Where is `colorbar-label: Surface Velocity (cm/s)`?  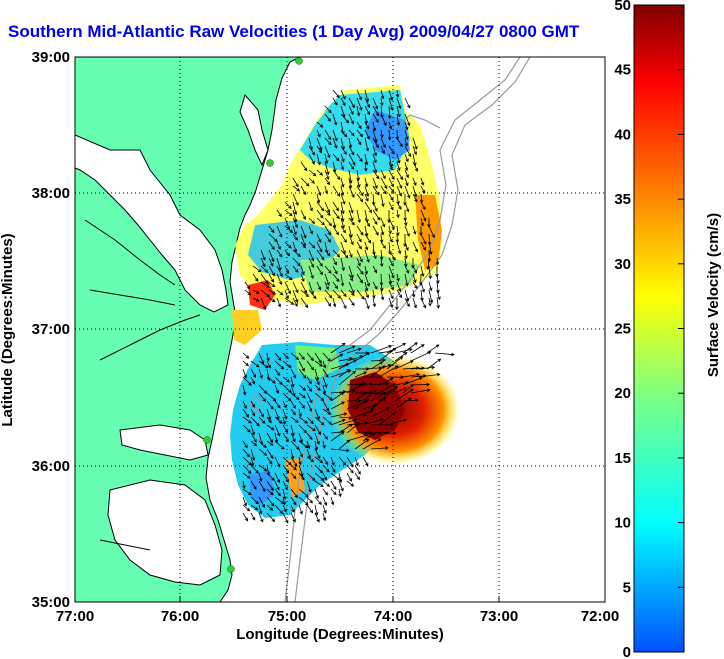 colorbar-label: Surface Velocity (cm/s) is located at coordinates (713, 295).